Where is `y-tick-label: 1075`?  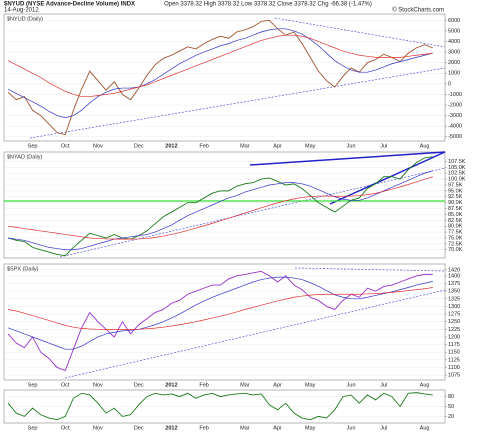
y-tick-label: 1075 is located at coordinates (454, 376).